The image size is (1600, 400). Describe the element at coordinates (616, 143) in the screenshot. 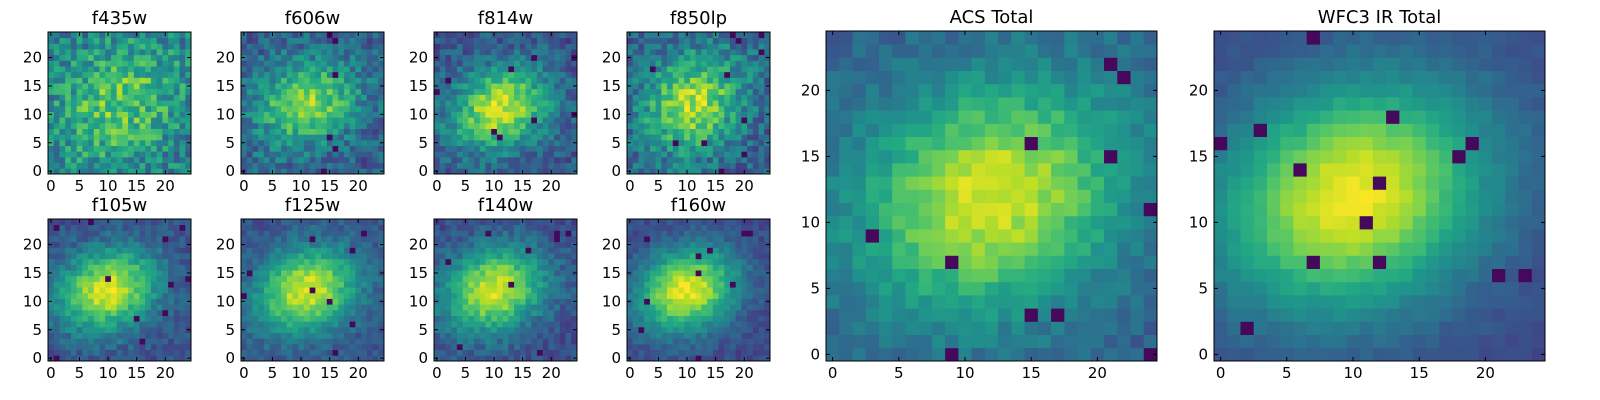

I see `y-tick-label: 5` at that location.